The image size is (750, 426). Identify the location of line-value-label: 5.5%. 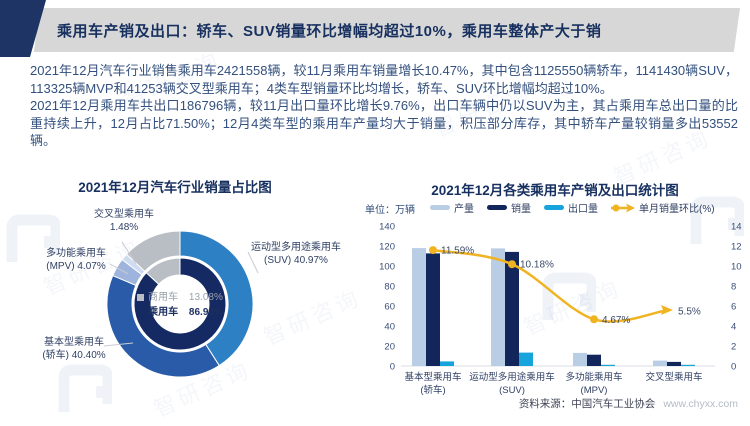
(689, 312).